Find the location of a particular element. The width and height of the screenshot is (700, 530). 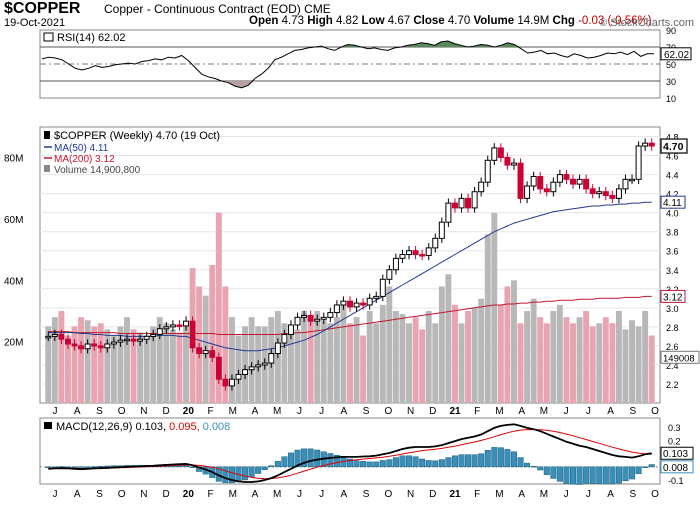

price-x-tick-label: O is located at coordinates (122, 411).